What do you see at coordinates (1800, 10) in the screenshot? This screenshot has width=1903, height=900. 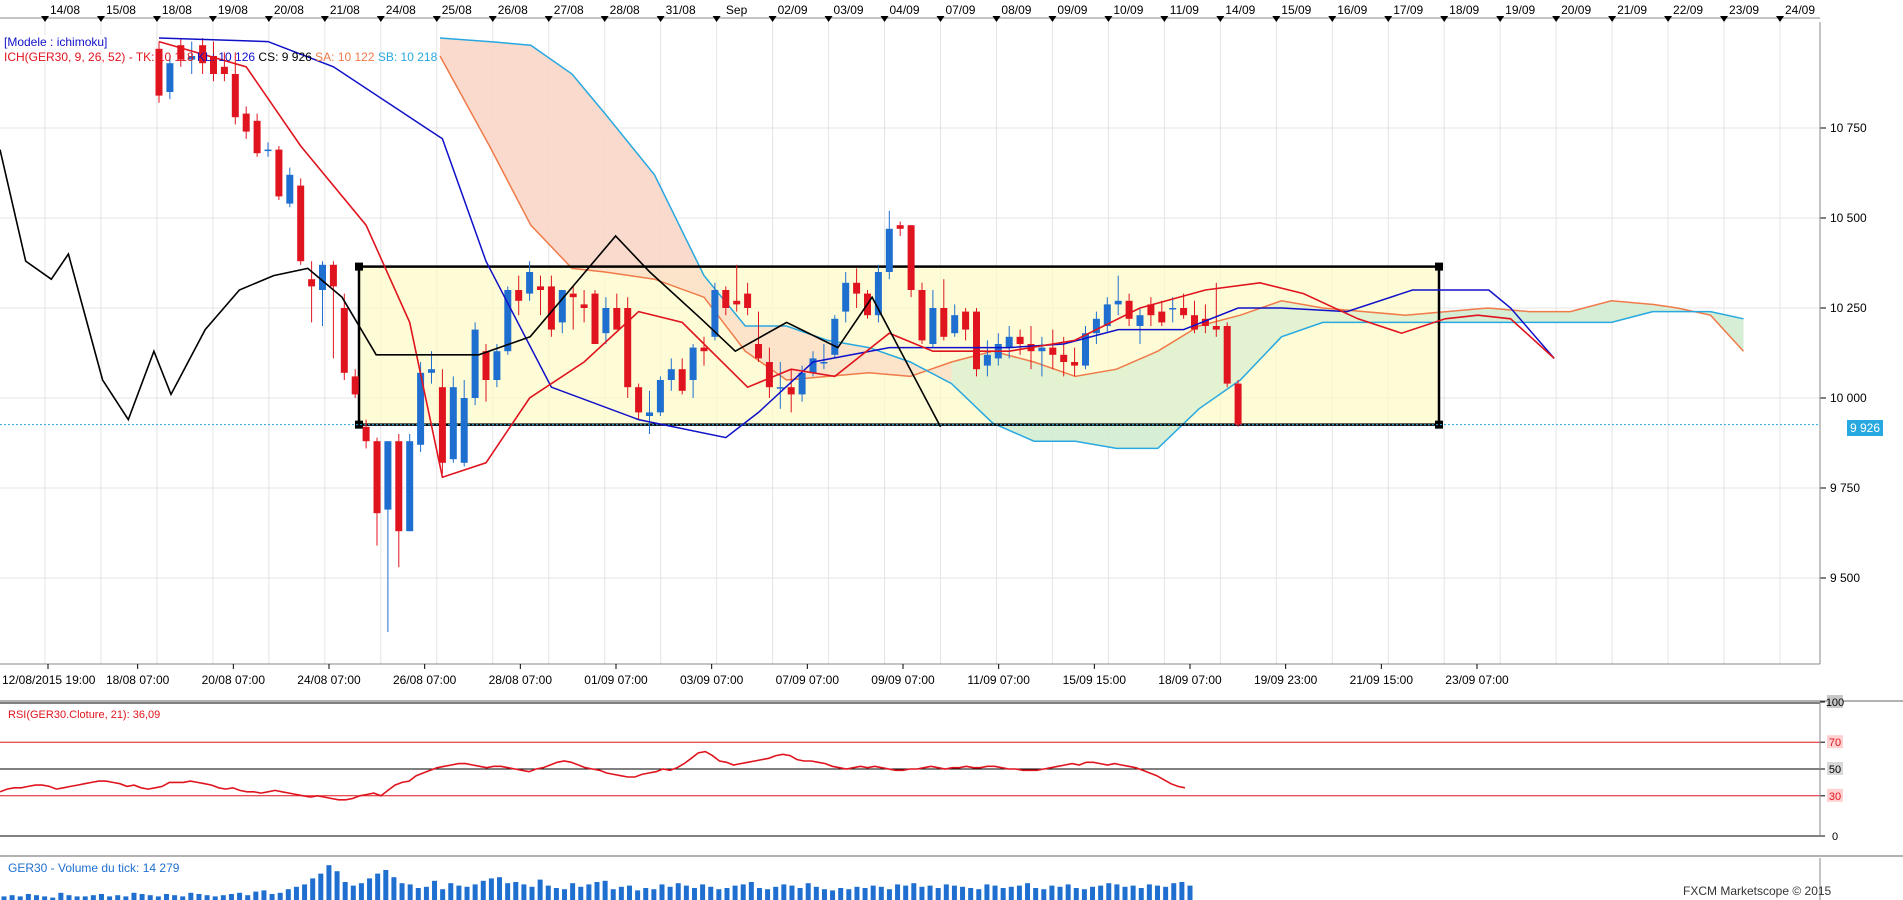 I see `top-date-label: 24/09` at bounding box center [1800, 10].